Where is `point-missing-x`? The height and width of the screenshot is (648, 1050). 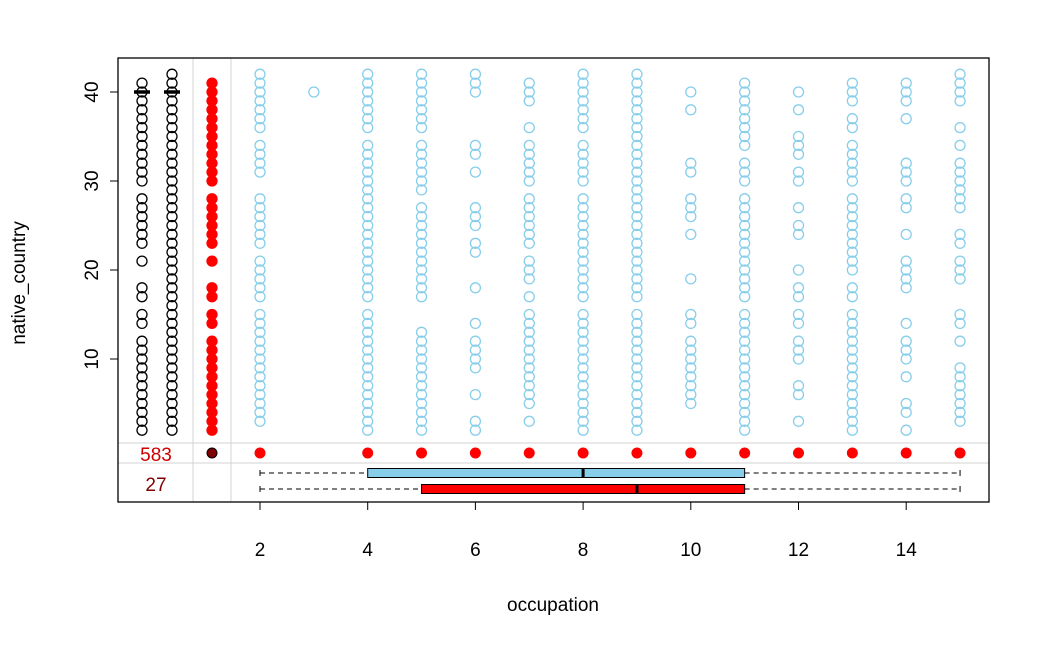
point-missing-x is located at coordinates (212, 341).